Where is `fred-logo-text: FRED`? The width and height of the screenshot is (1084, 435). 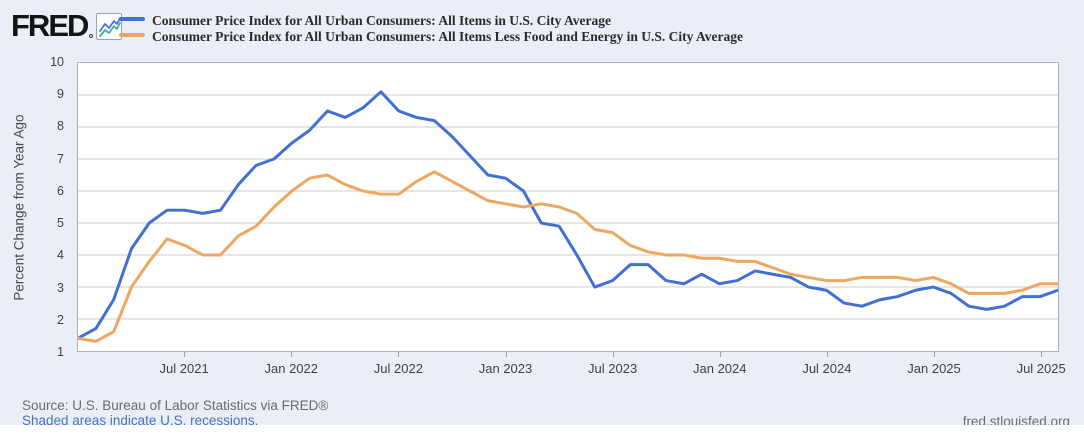
fred-logo-text: FRED is located at coordinates (50, 25).